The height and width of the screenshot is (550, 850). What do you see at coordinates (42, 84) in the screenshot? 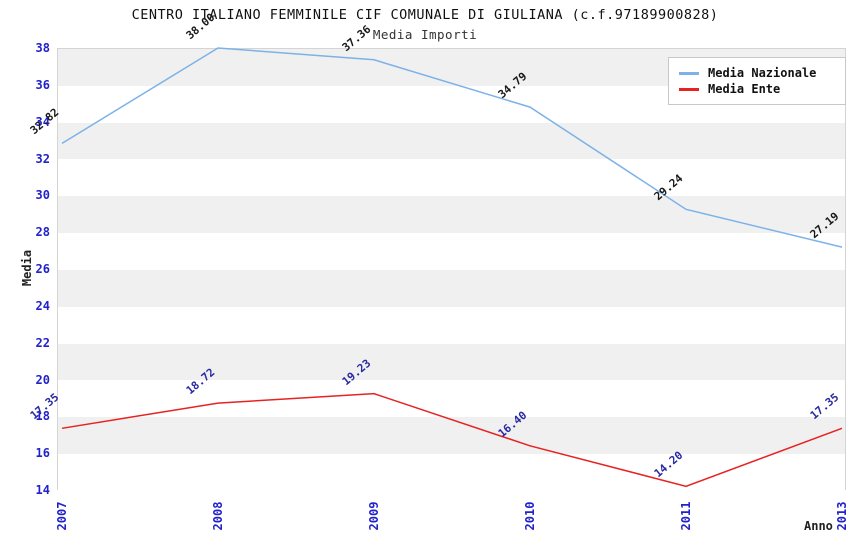
I see `y-tick-label: 36` at bounding box center [42, 84].